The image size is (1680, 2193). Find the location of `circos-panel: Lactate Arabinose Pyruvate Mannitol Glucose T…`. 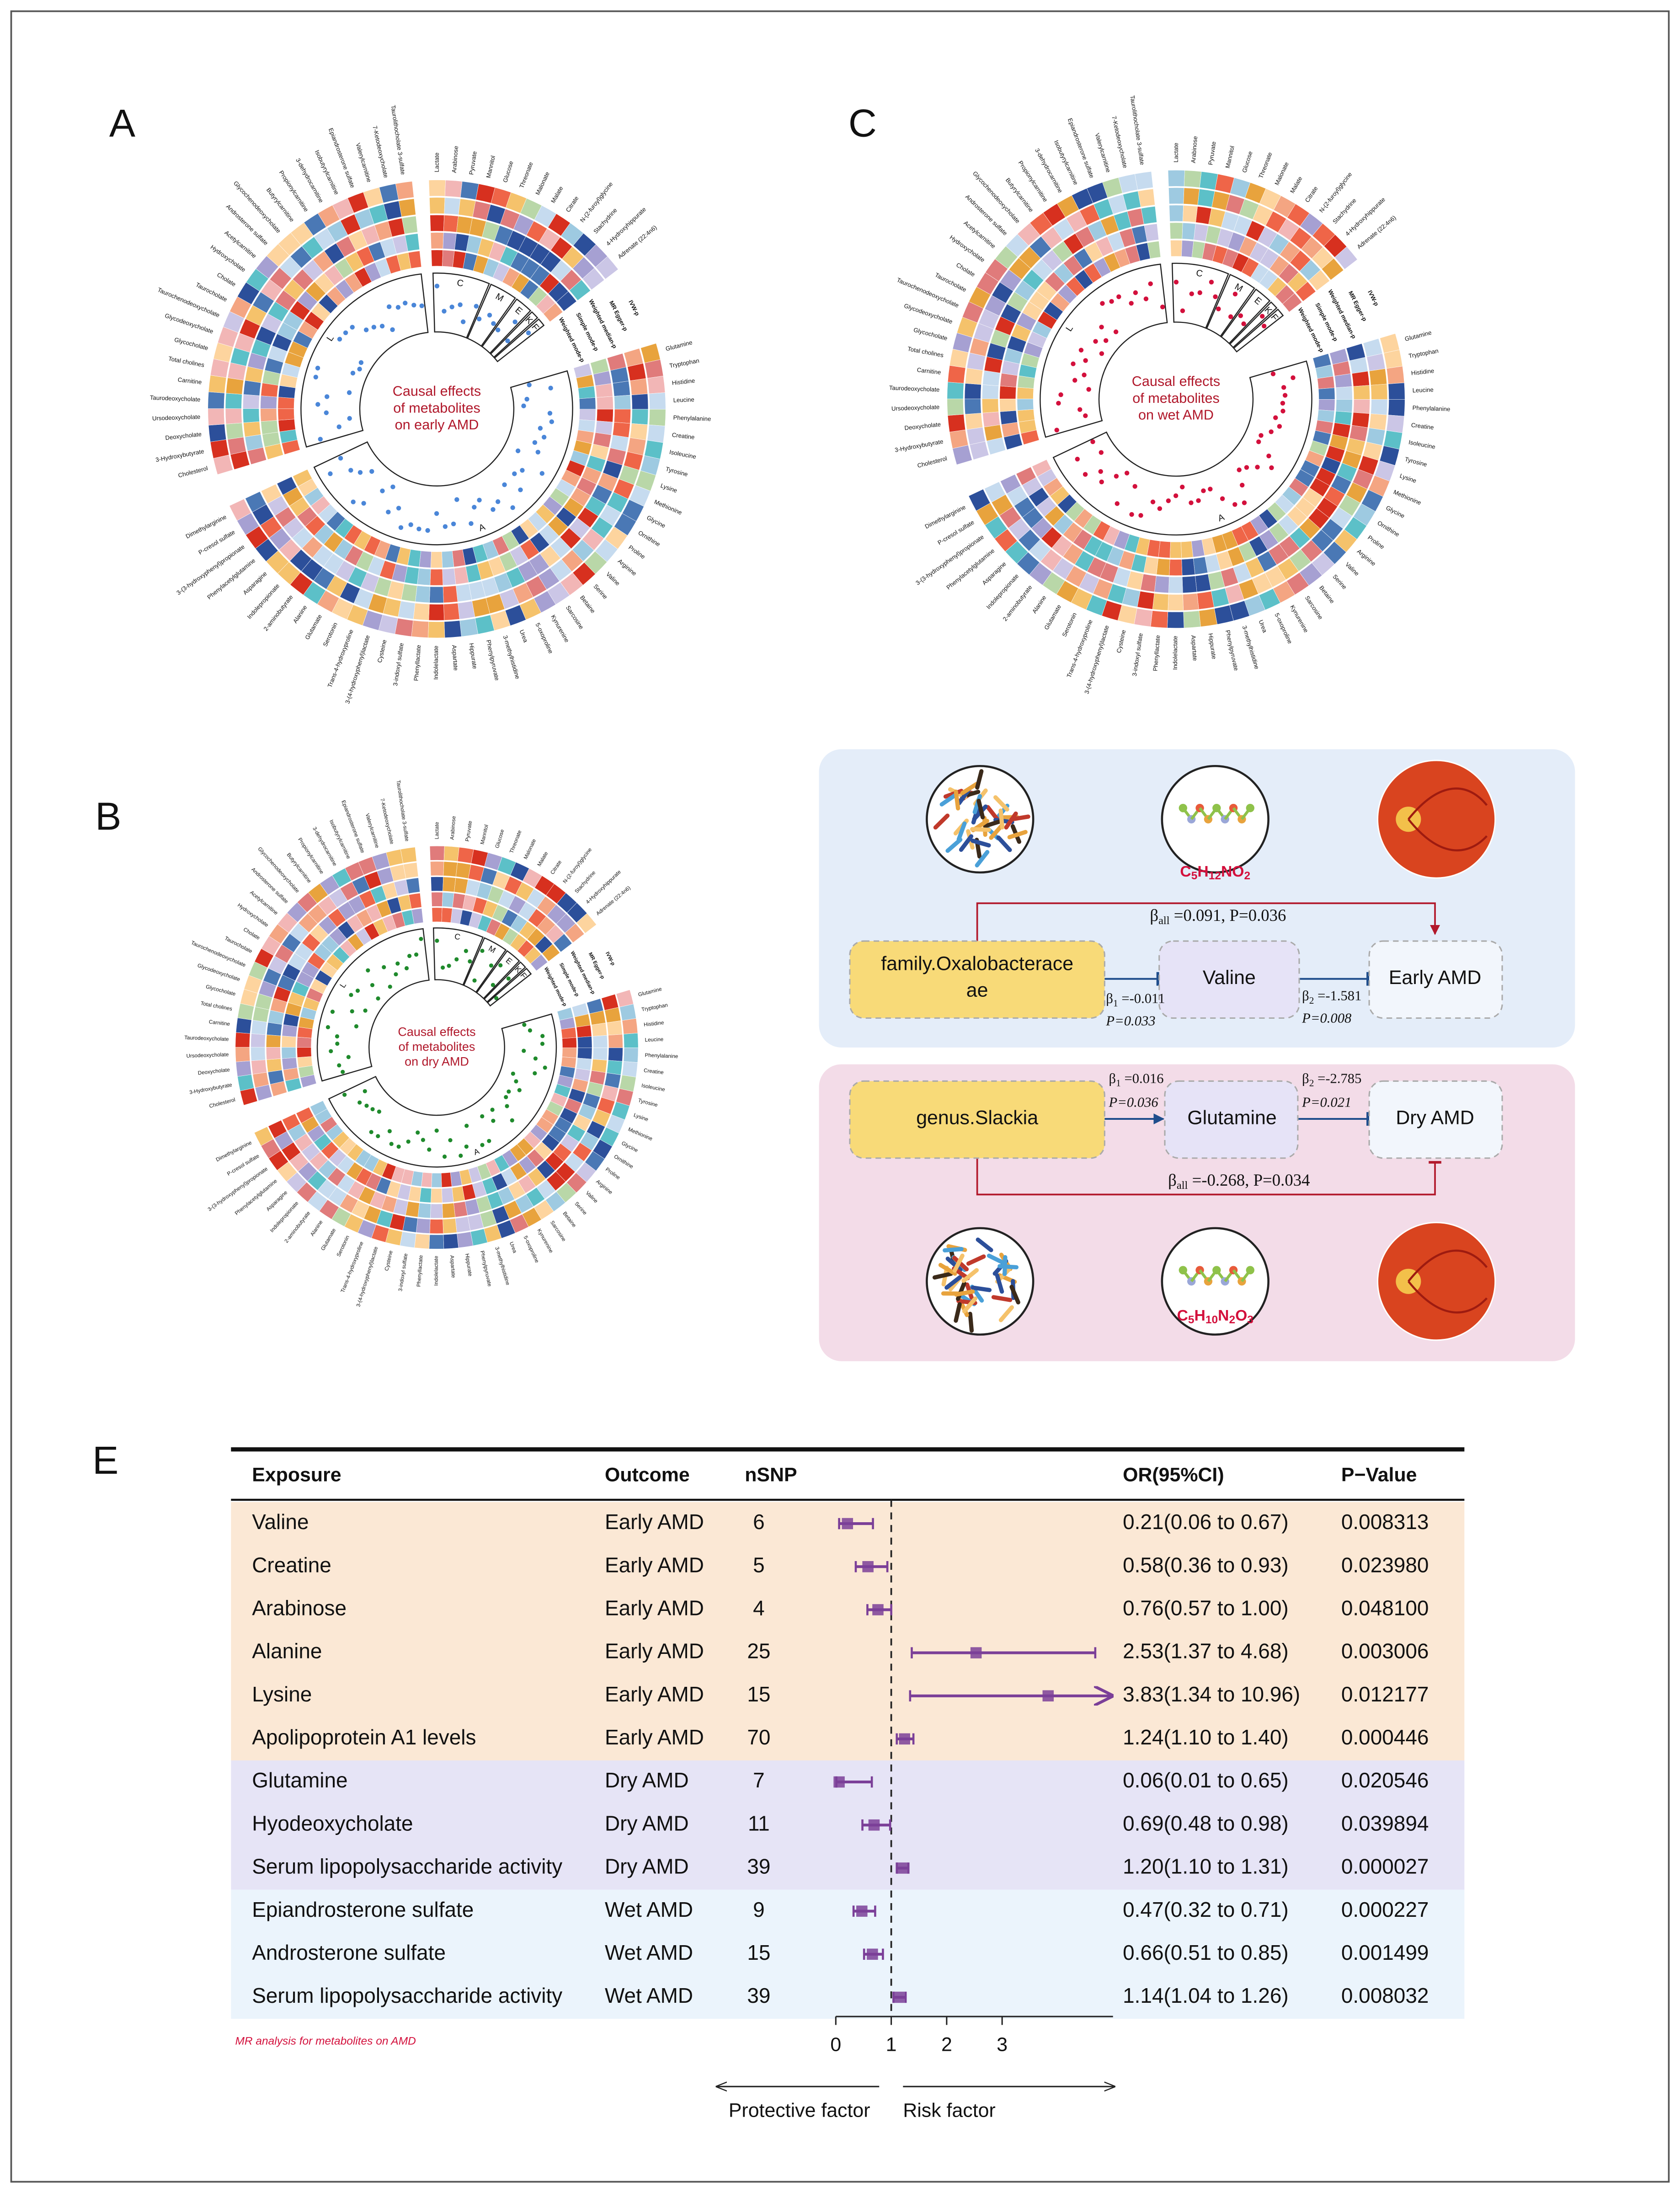

circos-panel: Lactate Arabinose Pyruvate Mannitol Glucose T… is located at coordinates (431, 1043).